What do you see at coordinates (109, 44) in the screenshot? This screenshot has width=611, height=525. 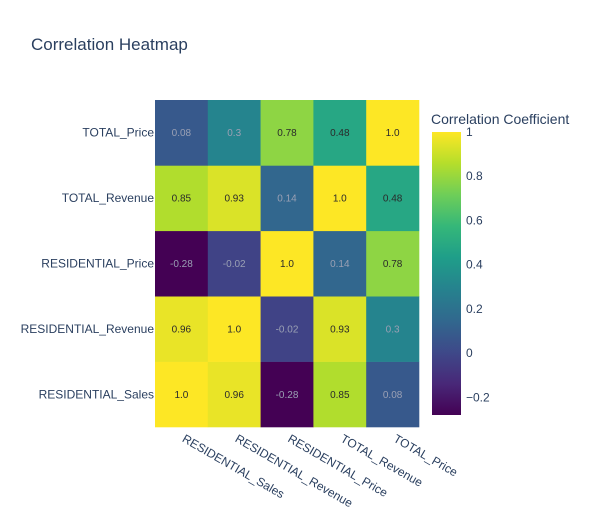 I see `chart-title: Correlation Heatmap` at bounding box center [109, 44].